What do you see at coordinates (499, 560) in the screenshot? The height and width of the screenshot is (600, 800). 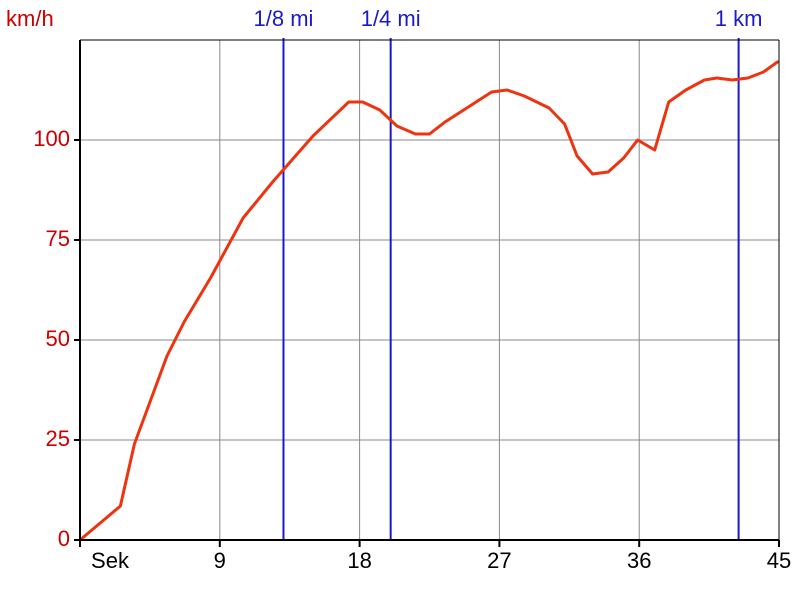 I see `x-tick-label-3: 27` at bounding box center [499, 560].